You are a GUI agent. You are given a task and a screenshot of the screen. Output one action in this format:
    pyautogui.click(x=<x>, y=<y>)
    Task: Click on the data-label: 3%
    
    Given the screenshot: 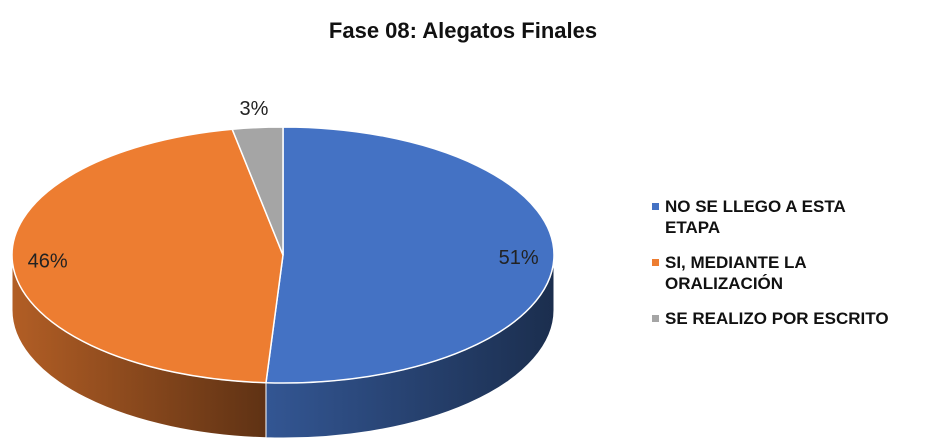 What is the action you would take?
    pyautogui.click(x=253, y=109)
    